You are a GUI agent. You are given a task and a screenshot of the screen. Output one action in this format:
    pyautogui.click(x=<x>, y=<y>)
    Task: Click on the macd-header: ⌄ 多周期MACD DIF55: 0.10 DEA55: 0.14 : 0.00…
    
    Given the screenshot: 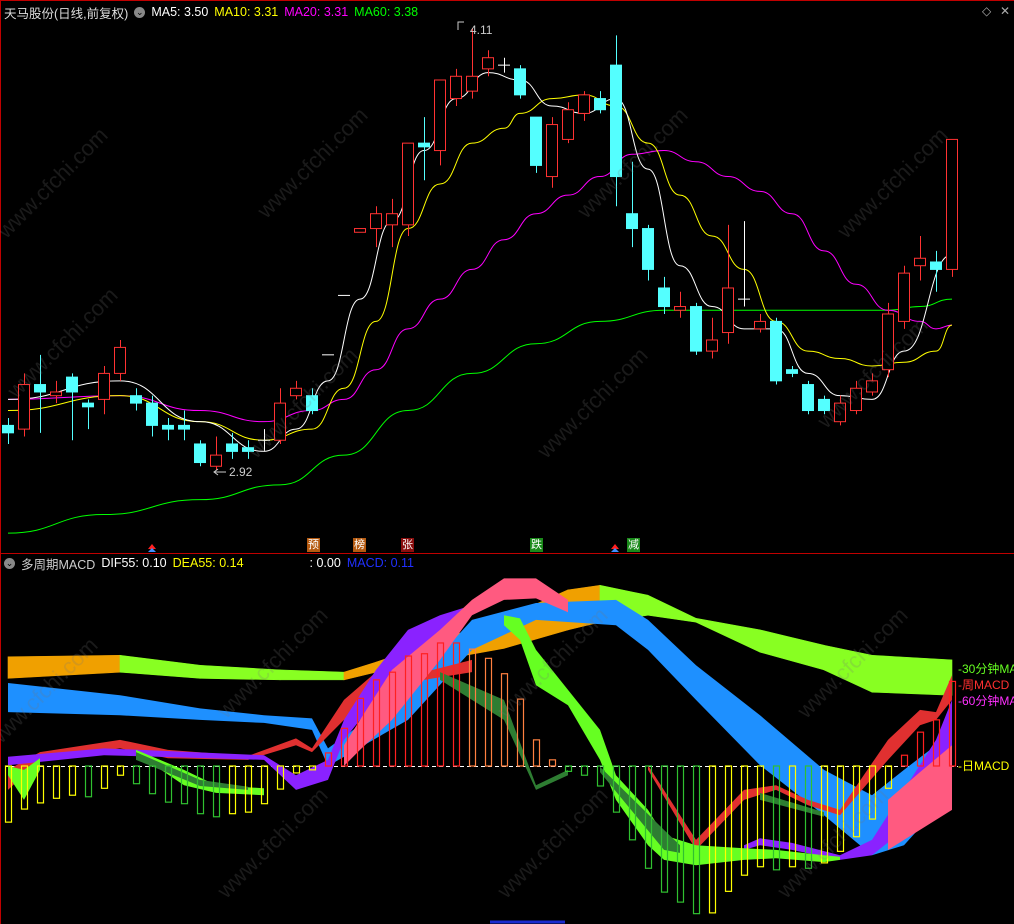 What is the action you would take?
    pyautogui.click(x=209, y=563)
    